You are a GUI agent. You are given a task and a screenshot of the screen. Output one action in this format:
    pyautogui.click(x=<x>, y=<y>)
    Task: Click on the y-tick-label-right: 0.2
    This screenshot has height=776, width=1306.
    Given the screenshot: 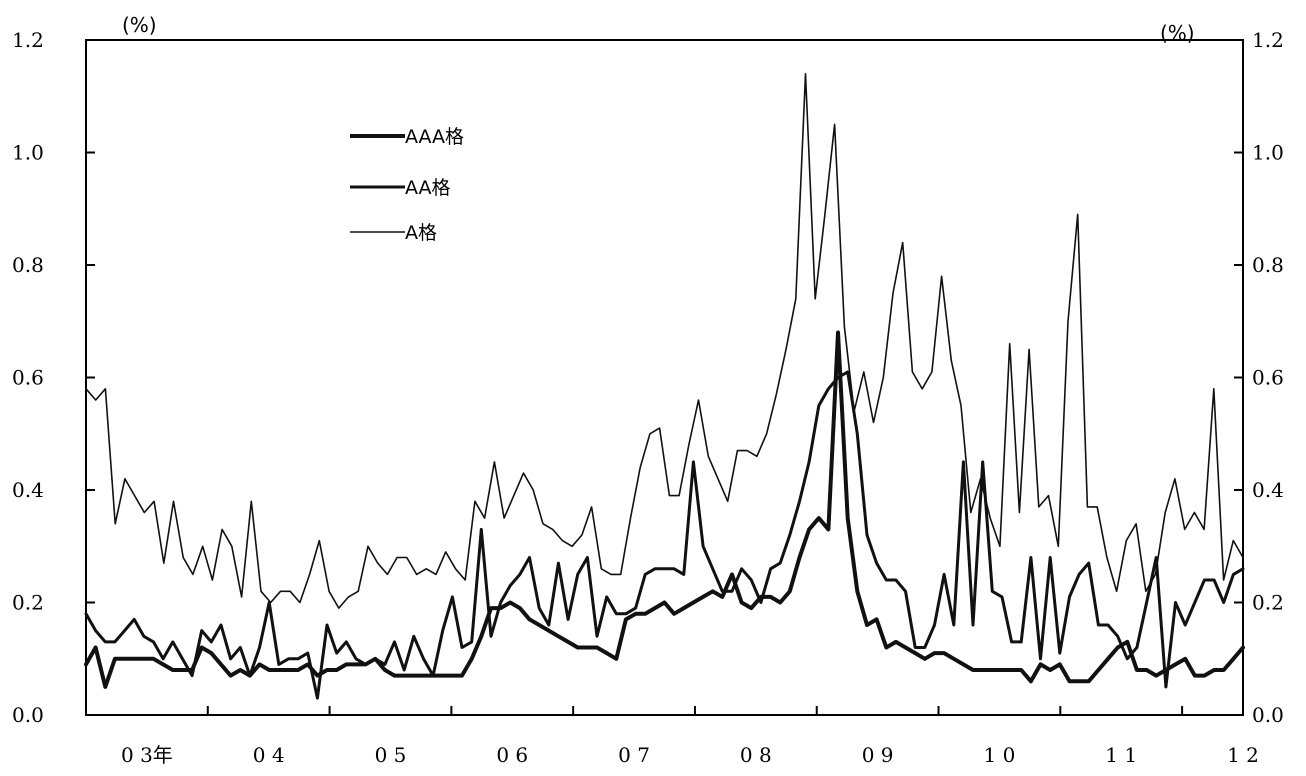 What is the action you would take?
    pyautogui.click(x=1268, y=603)
    